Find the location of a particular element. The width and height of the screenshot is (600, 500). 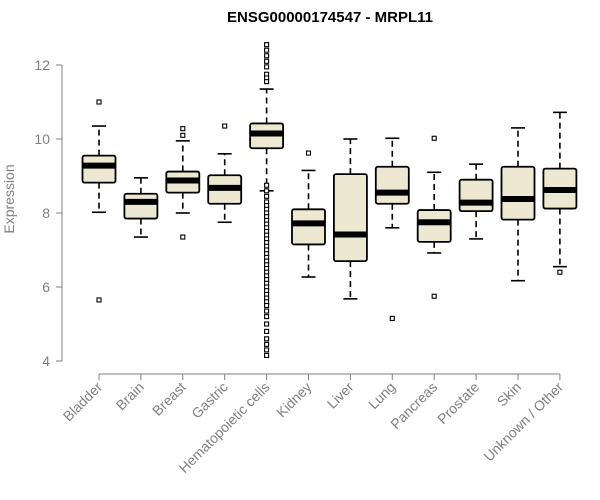

x-tick-label: Liver is located at coordinates (340, 395).